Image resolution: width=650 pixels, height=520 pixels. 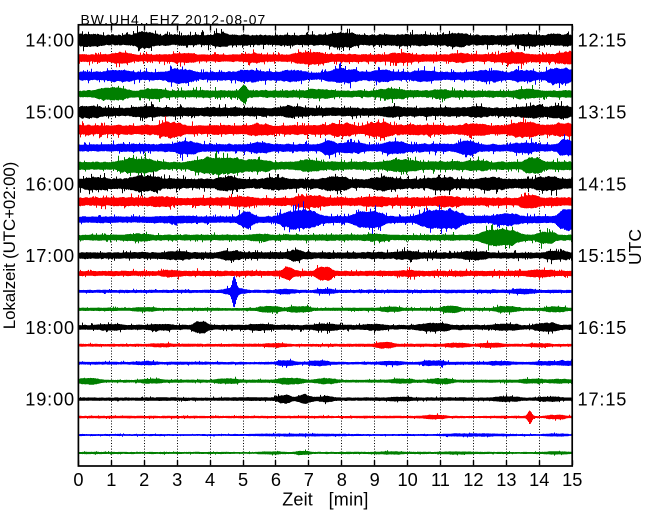 I want to click on svg-text: 12, so click(x=473, y=480).